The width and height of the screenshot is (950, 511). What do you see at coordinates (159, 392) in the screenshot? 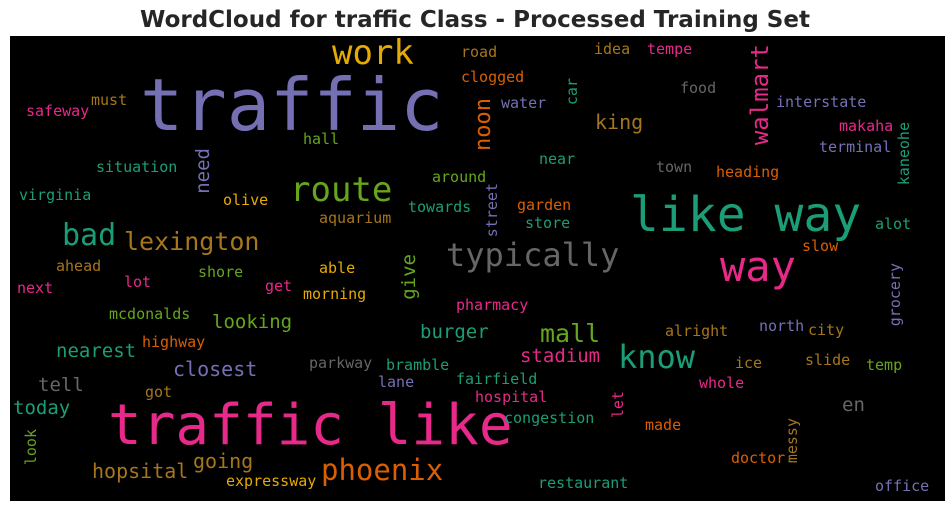
I see `word: got` at bounding box center [159, 392].